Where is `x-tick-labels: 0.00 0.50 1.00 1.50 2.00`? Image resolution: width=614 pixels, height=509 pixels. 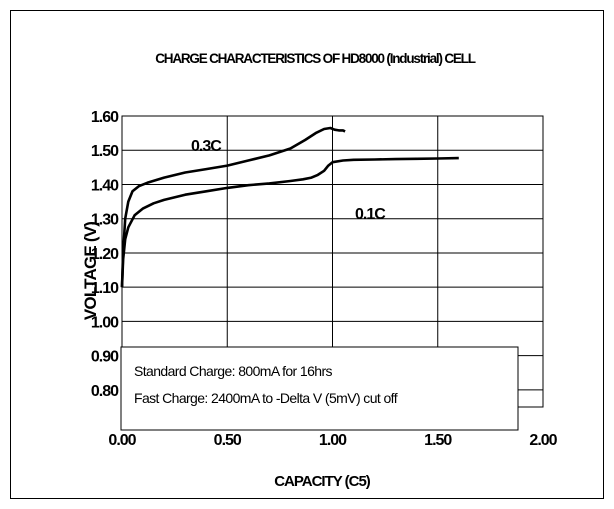
x-tick-labels: 0.00 0.50 1.00 1.50 2.00 is located at coordinates (333, 440).